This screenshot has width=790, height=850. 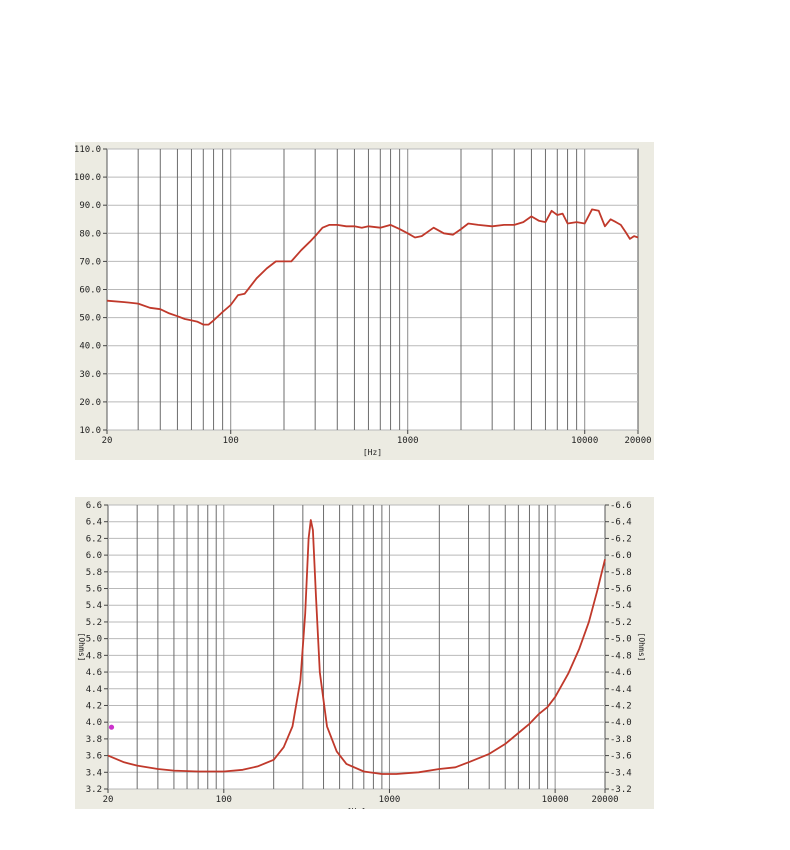 What do you see at coordinates (88, 150) in the screenshot?
I see `y-tick-label: 110.0` at bounding box center [88, 150].